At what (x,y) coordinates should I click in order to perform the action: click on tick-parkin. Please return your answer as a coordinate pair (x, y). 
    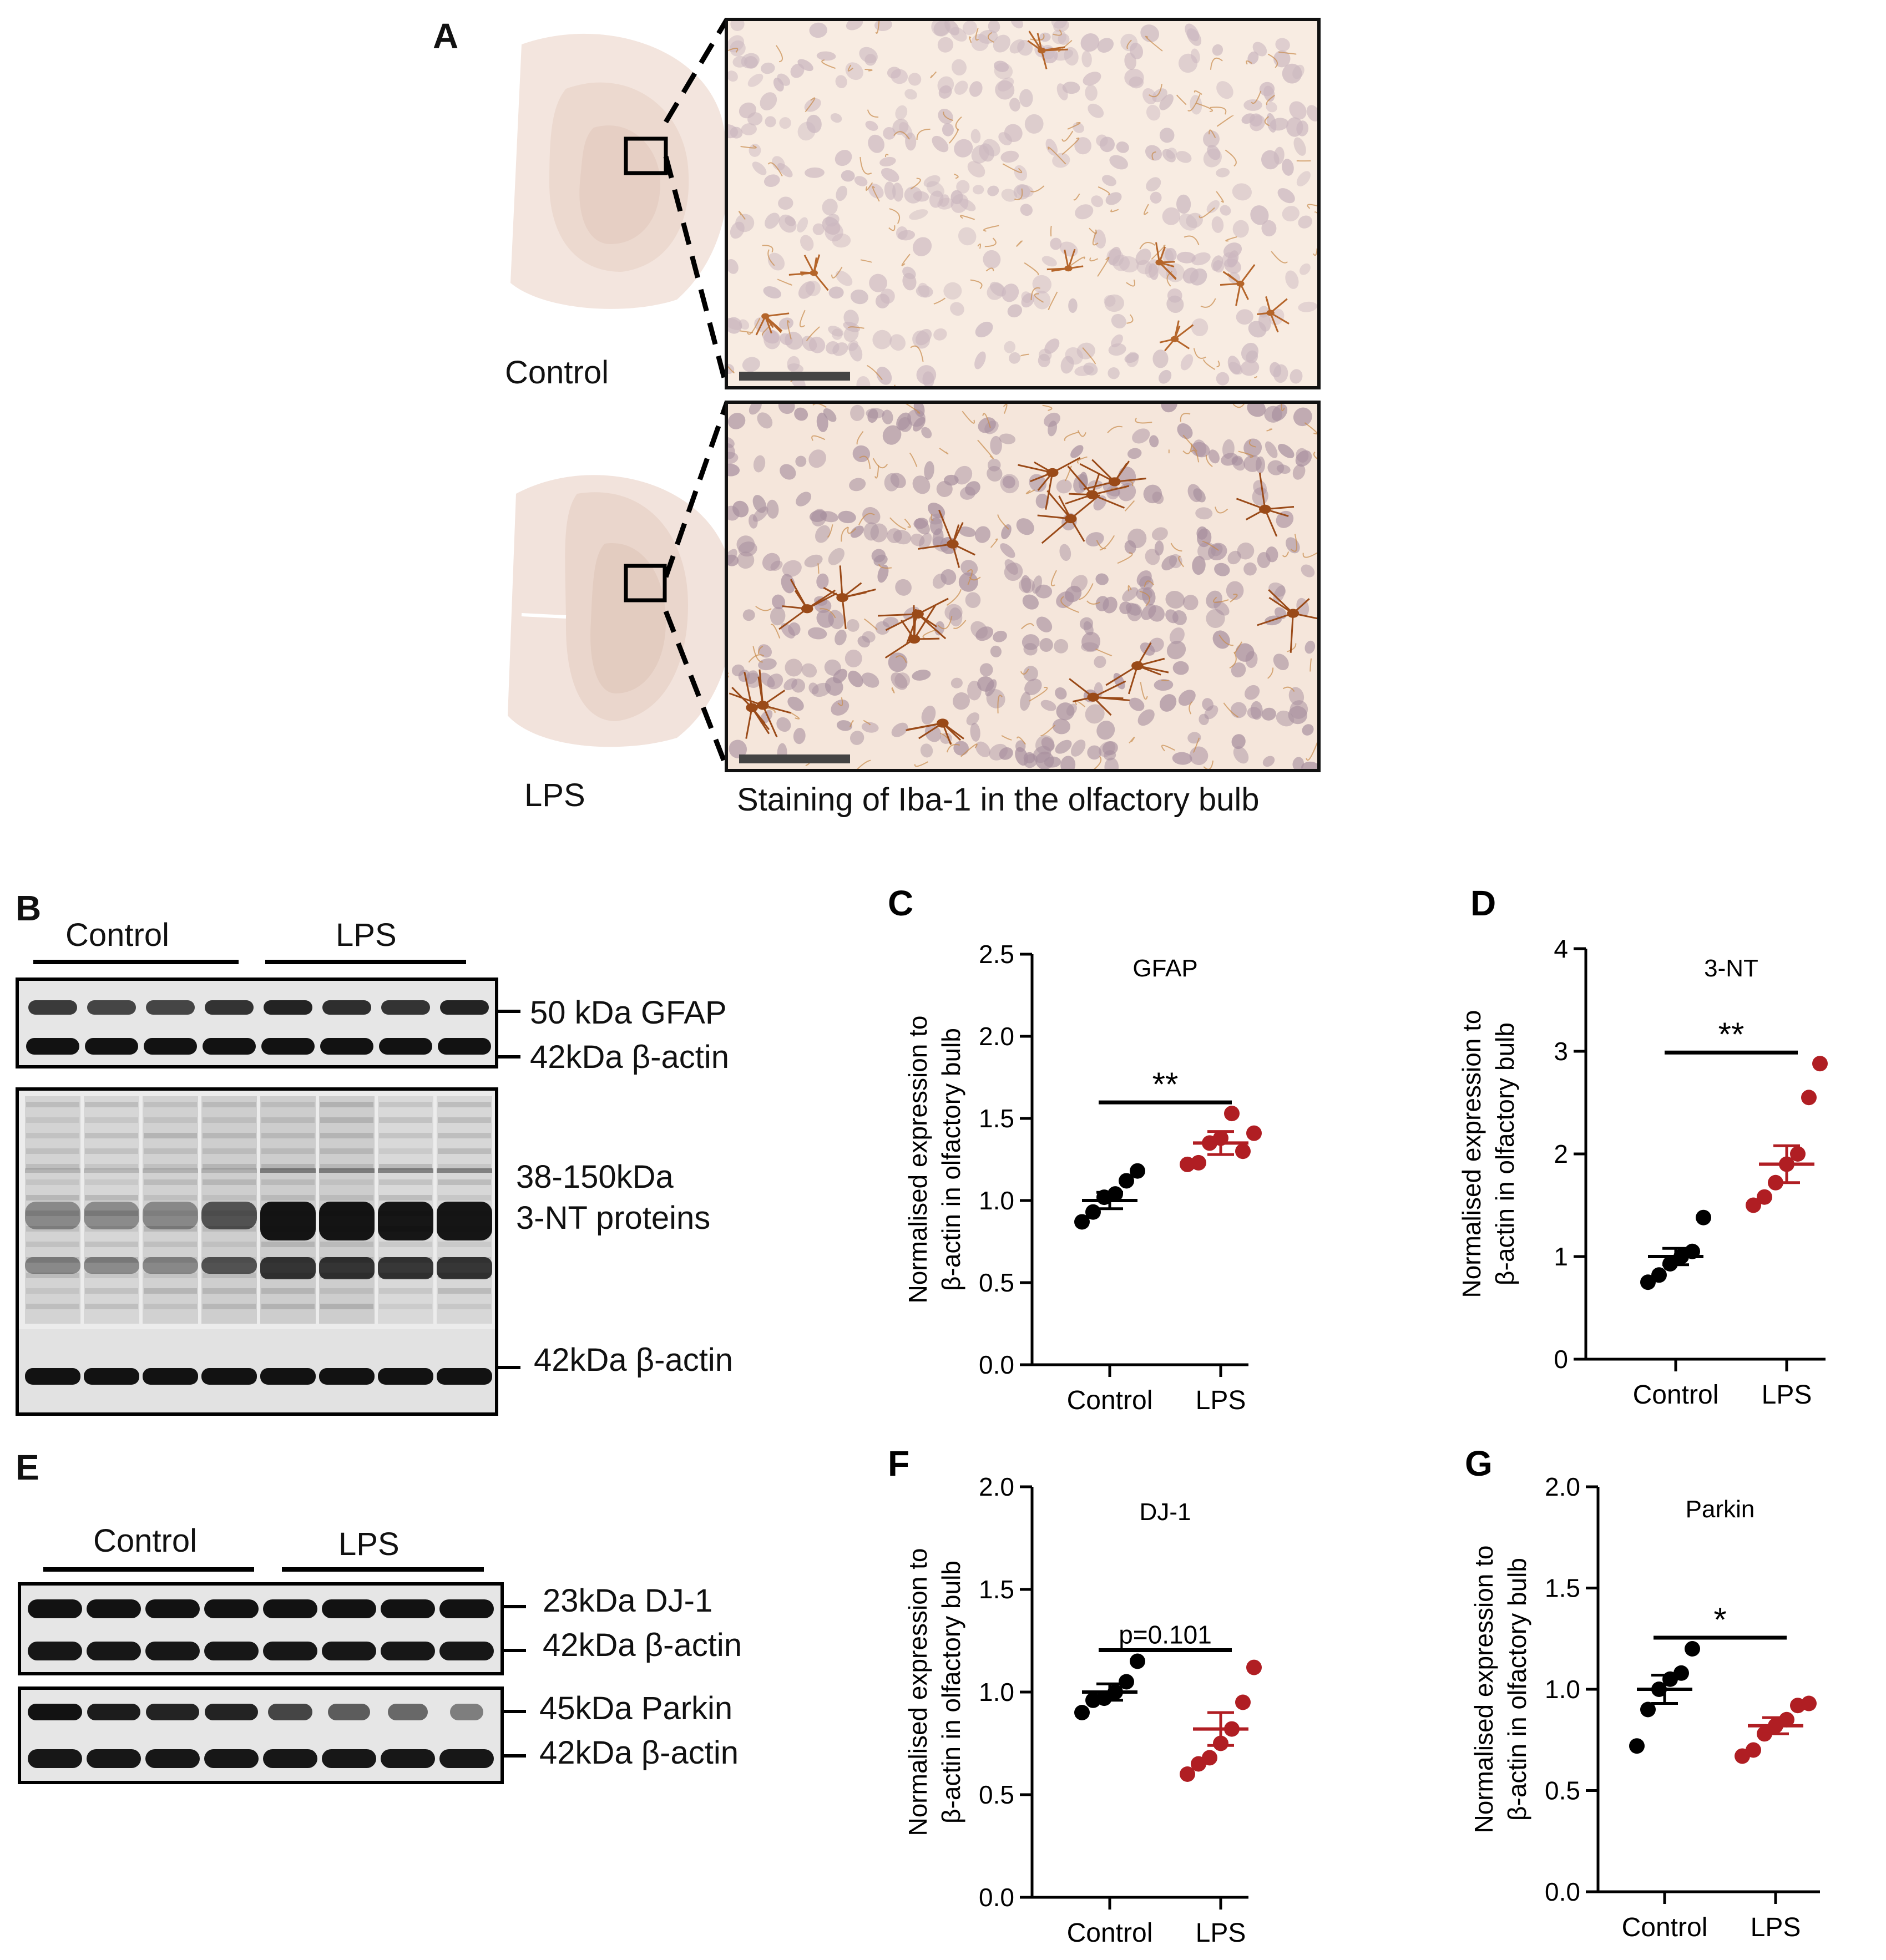
    Looking at the image, I should click on (515, 1711).